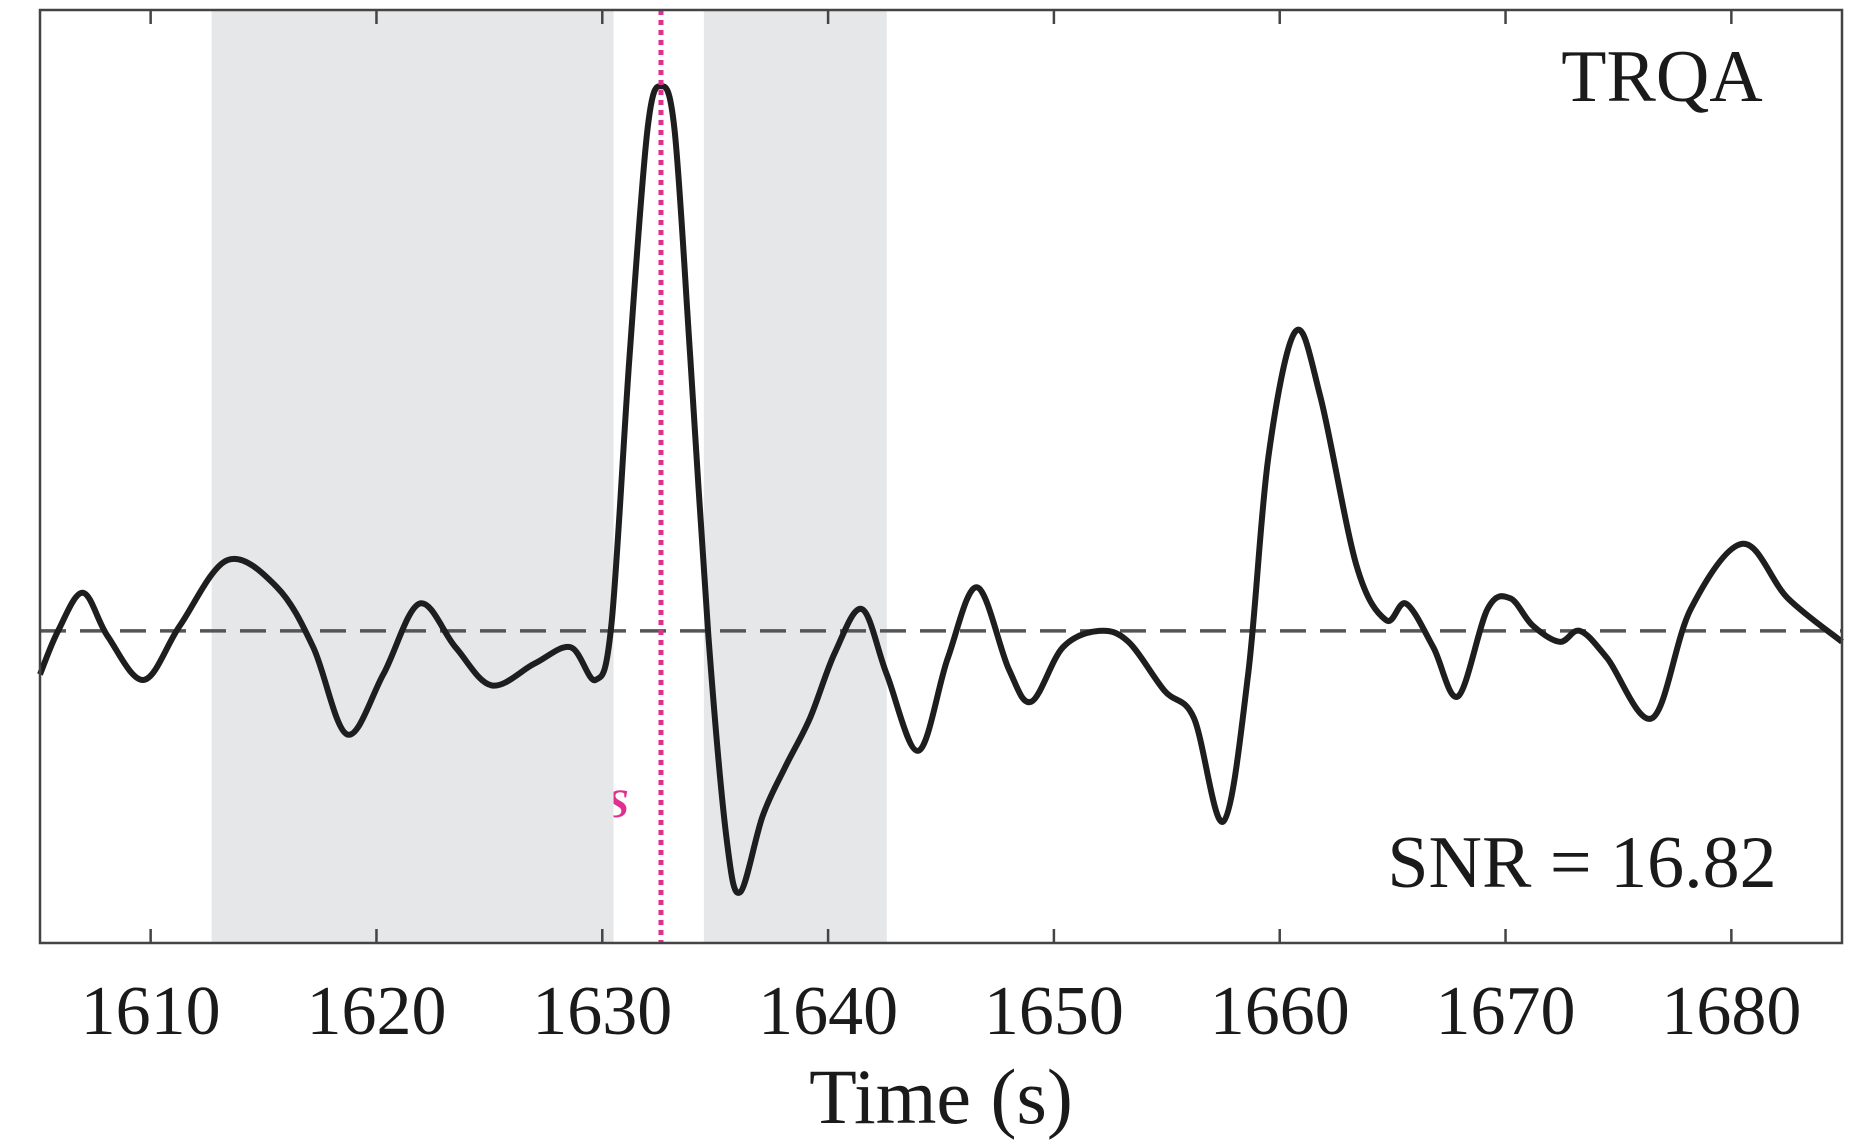  Describe the element at coordinates (1054, 1011) in the screenshot. I see `x-tick-label: 1650` at that location.